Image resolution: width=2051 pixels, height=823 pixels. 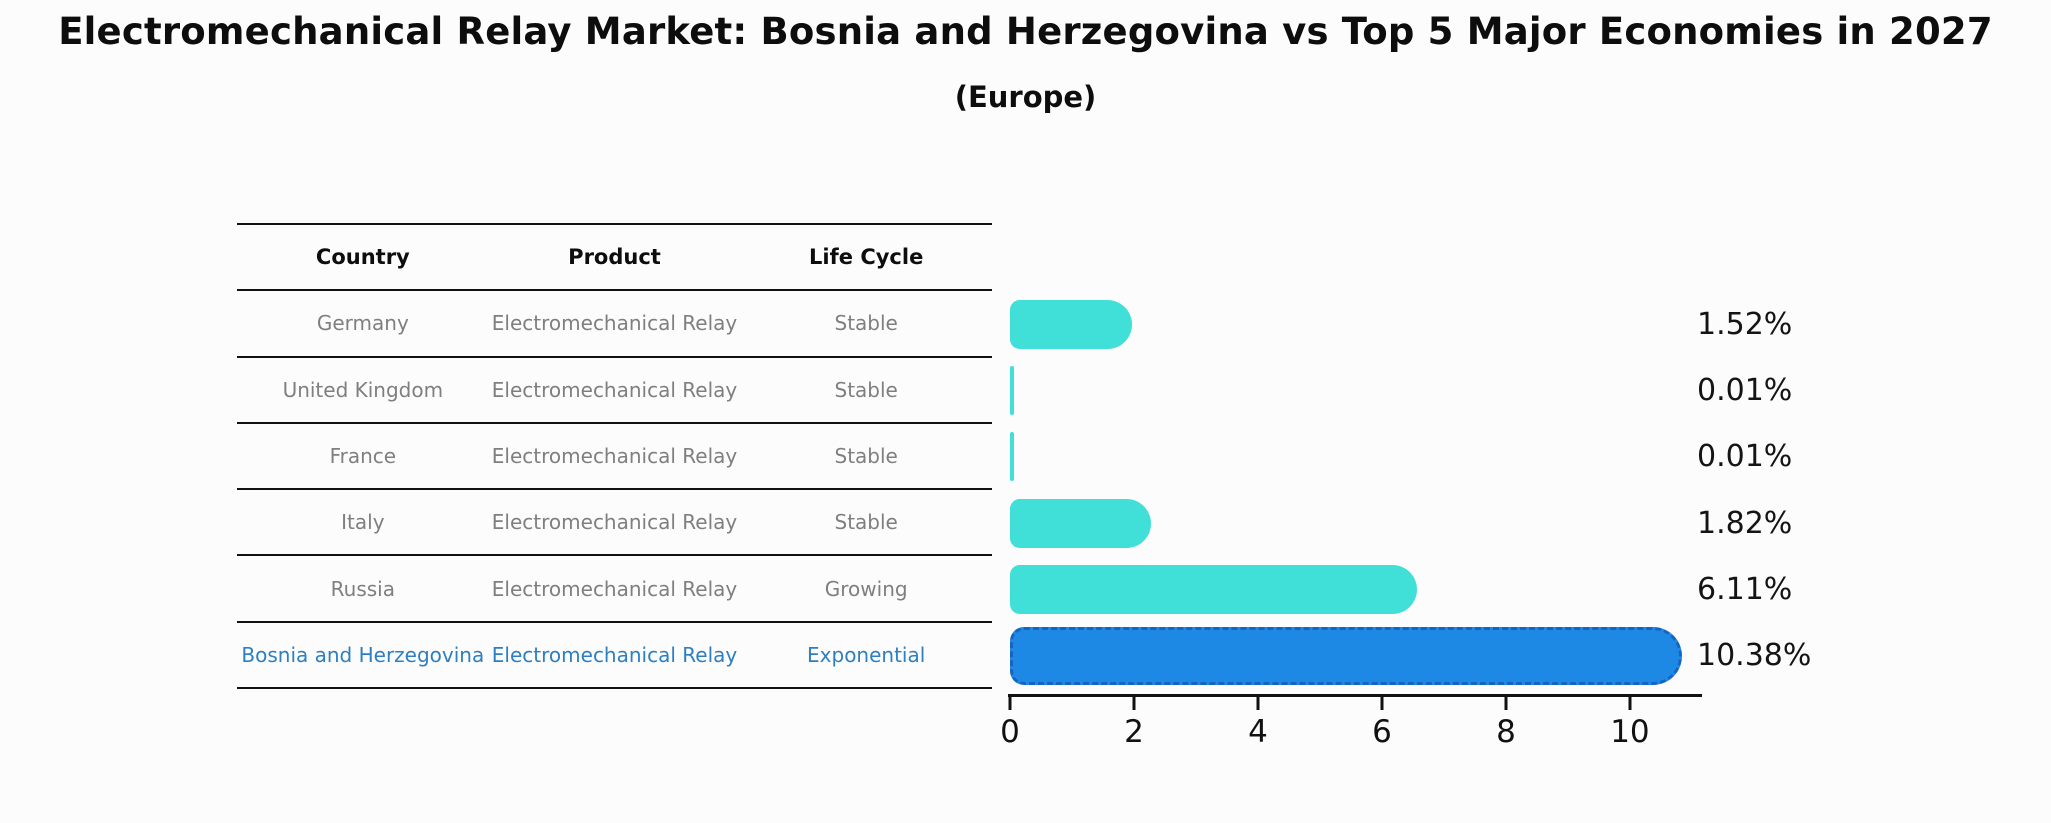 I want to click on x-tick-label-4: 4, so click(x=1258, y=732).